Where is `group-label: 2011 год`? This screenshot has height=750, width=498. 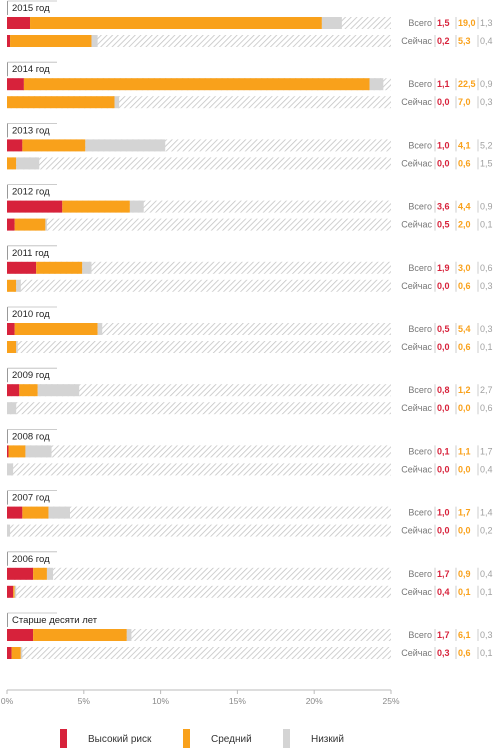
group-label: 2011 год is located at coordinates (30, 253).